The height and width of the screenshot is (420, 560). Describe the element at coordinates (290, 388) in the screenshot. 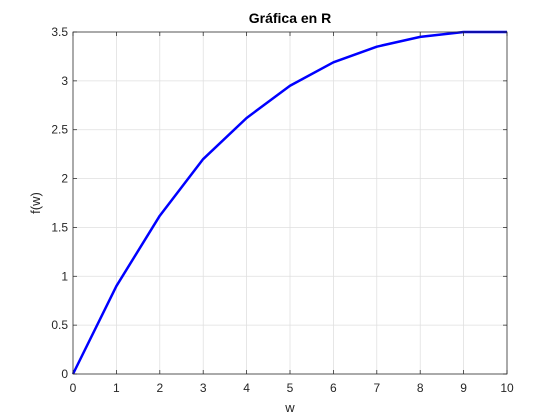

I see `x-tick-label: 5` at that location.